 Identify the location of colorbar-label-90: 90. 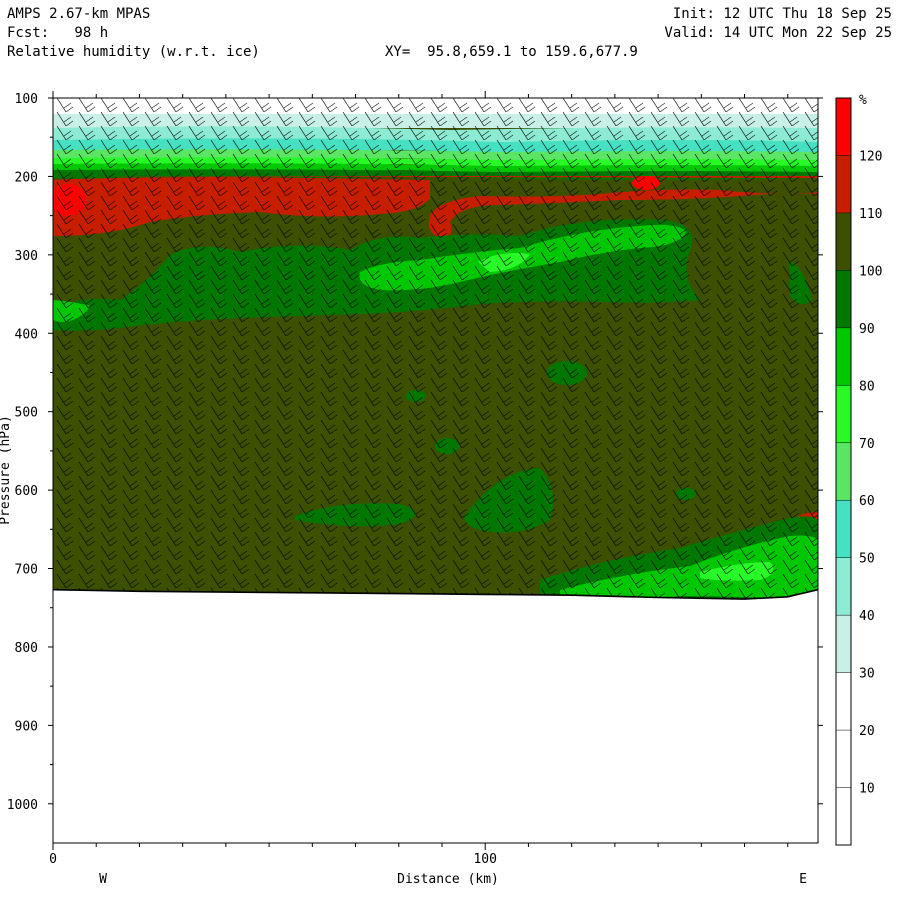
(867, 329).